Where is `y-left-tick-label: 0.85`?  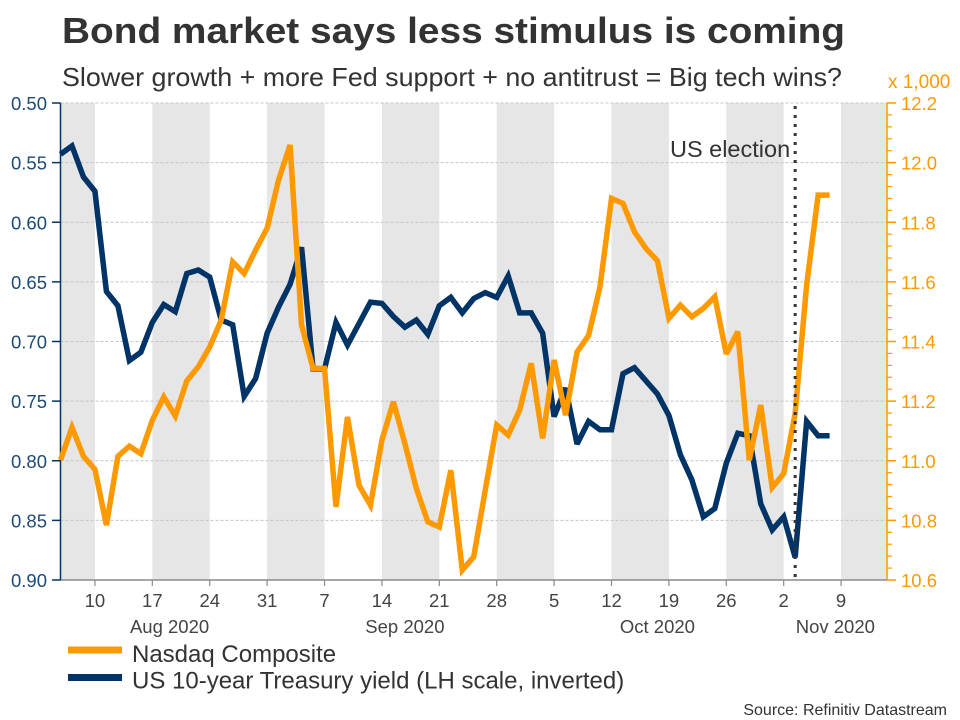
y-left-tick-label: 0.85 is located at coordinates (29, 520).